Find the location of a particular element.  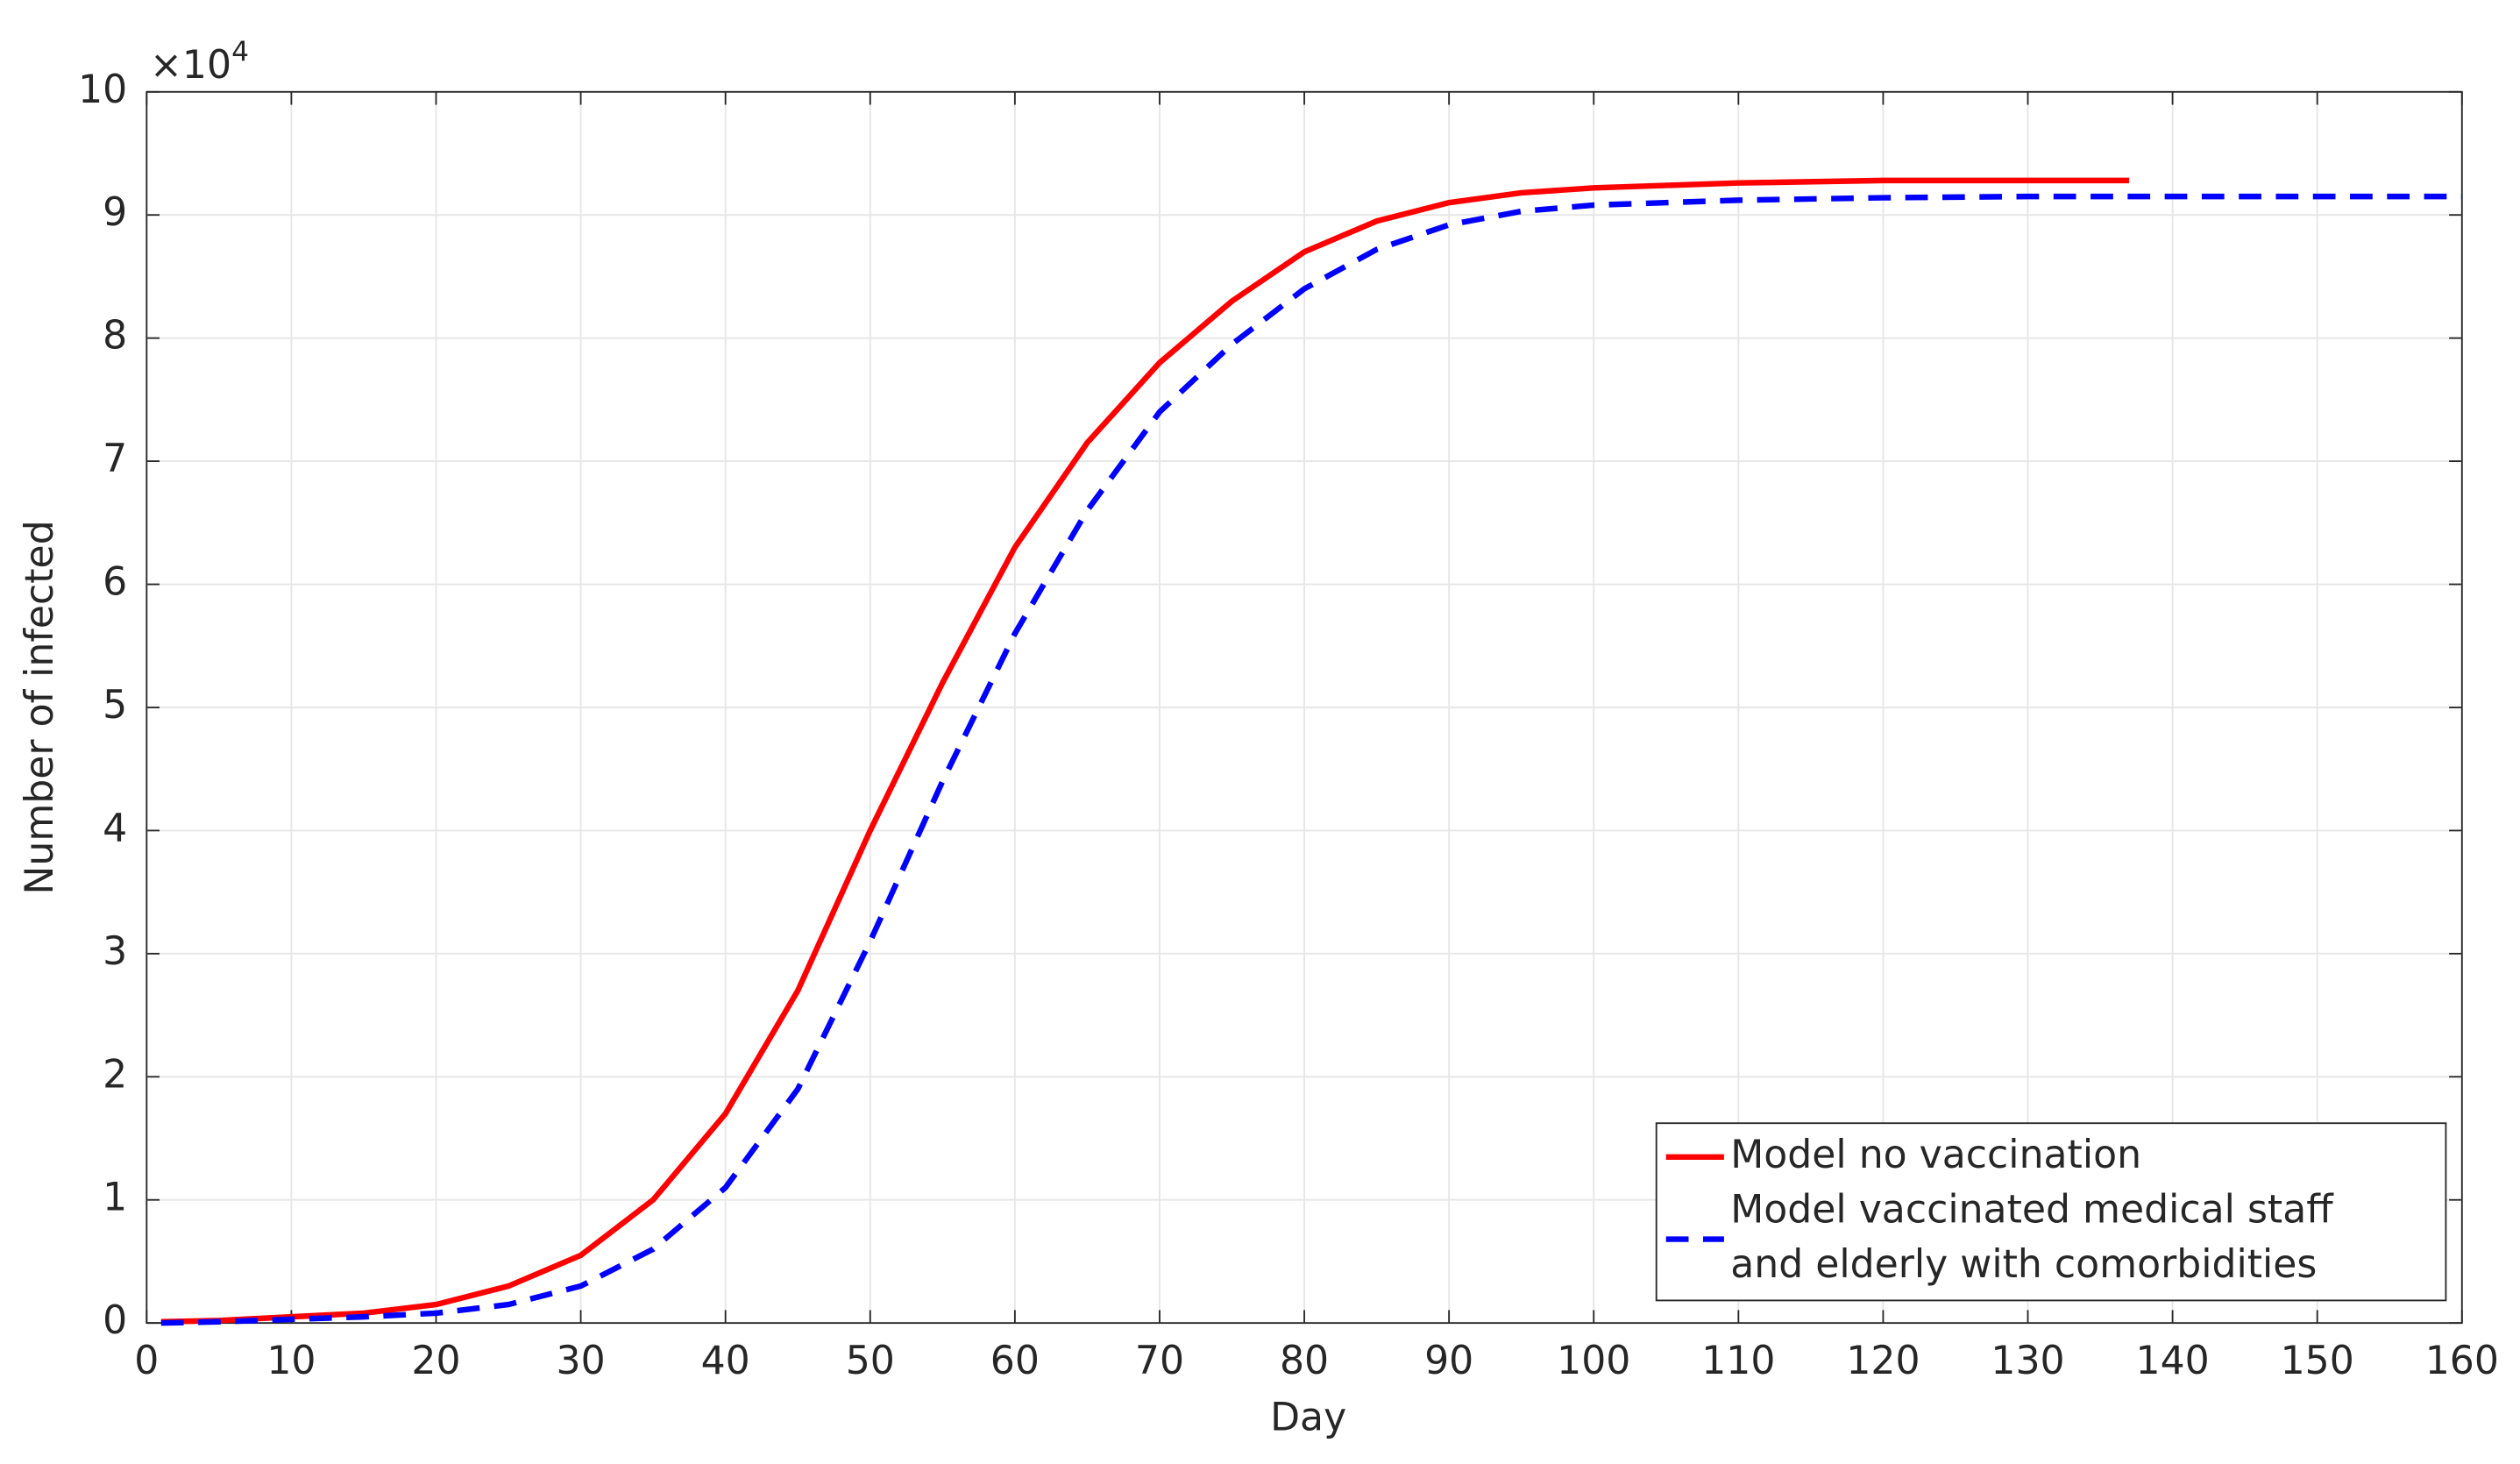

x-tick-label: 90 is located at coordinates (1448, 1361).